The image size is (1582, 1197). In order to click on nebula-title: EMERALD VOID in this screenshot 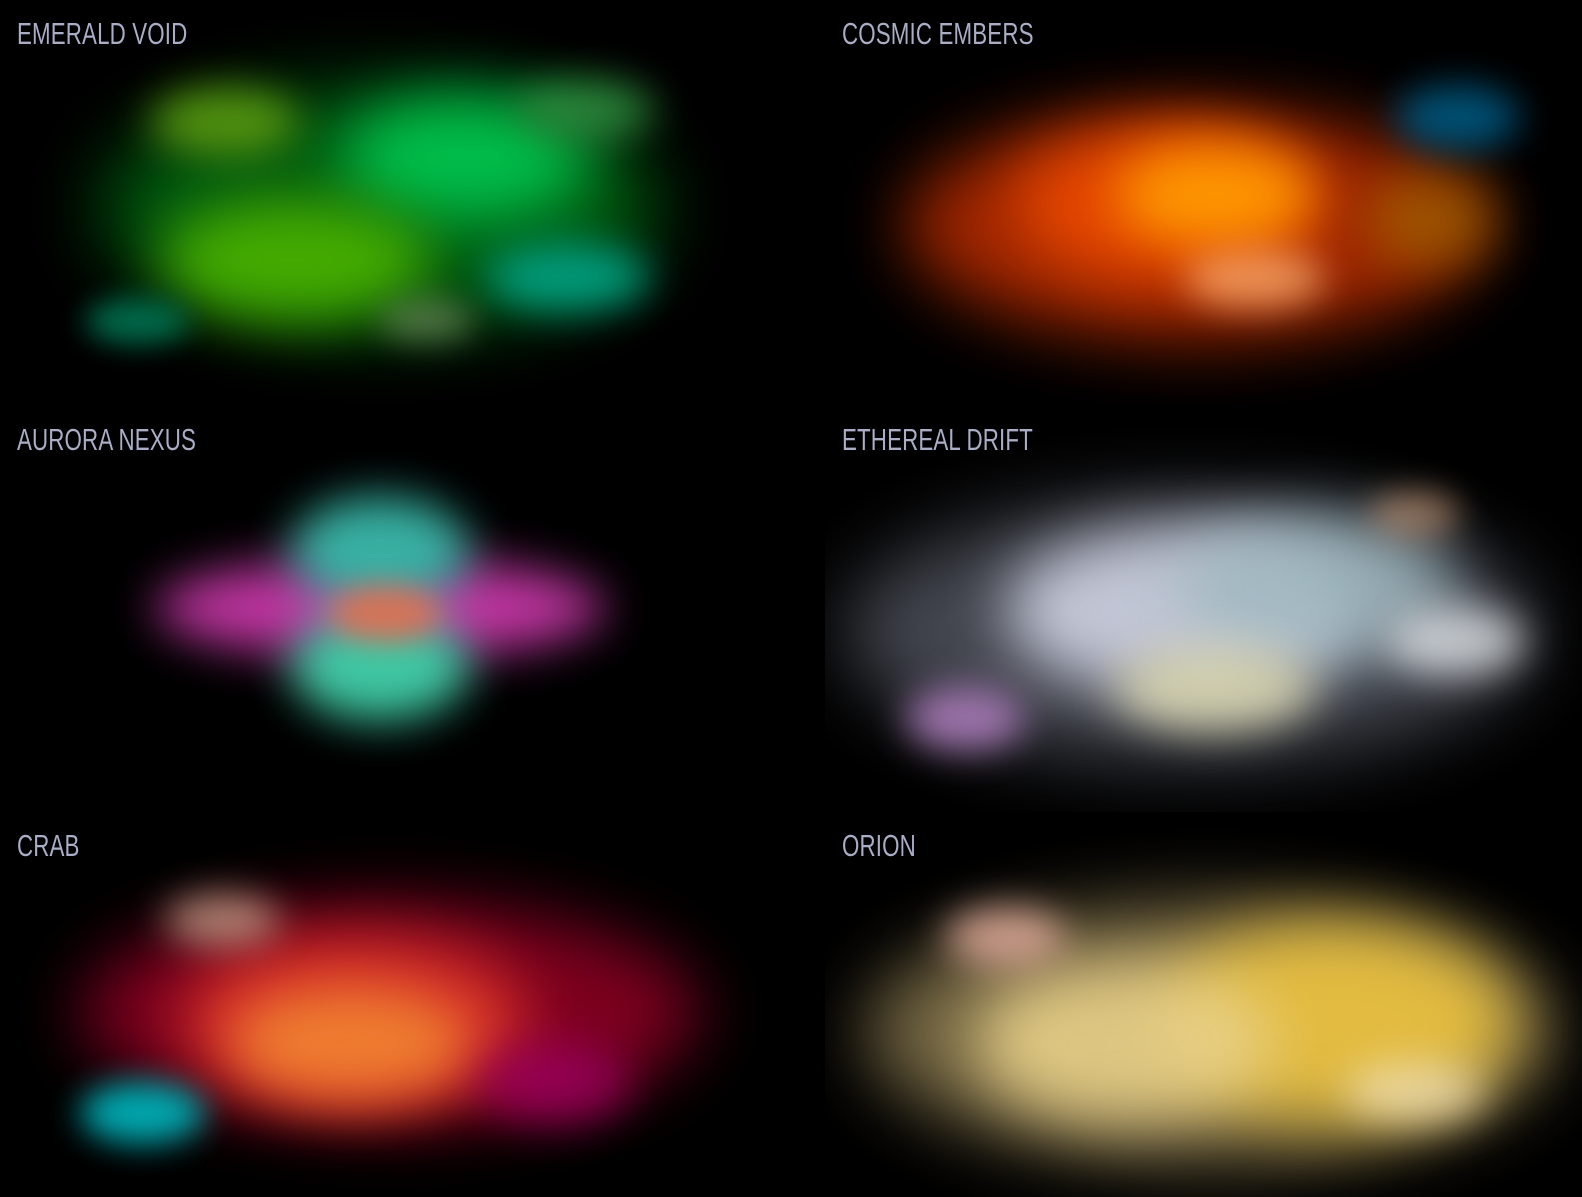, I will do `click(102, 33)`.